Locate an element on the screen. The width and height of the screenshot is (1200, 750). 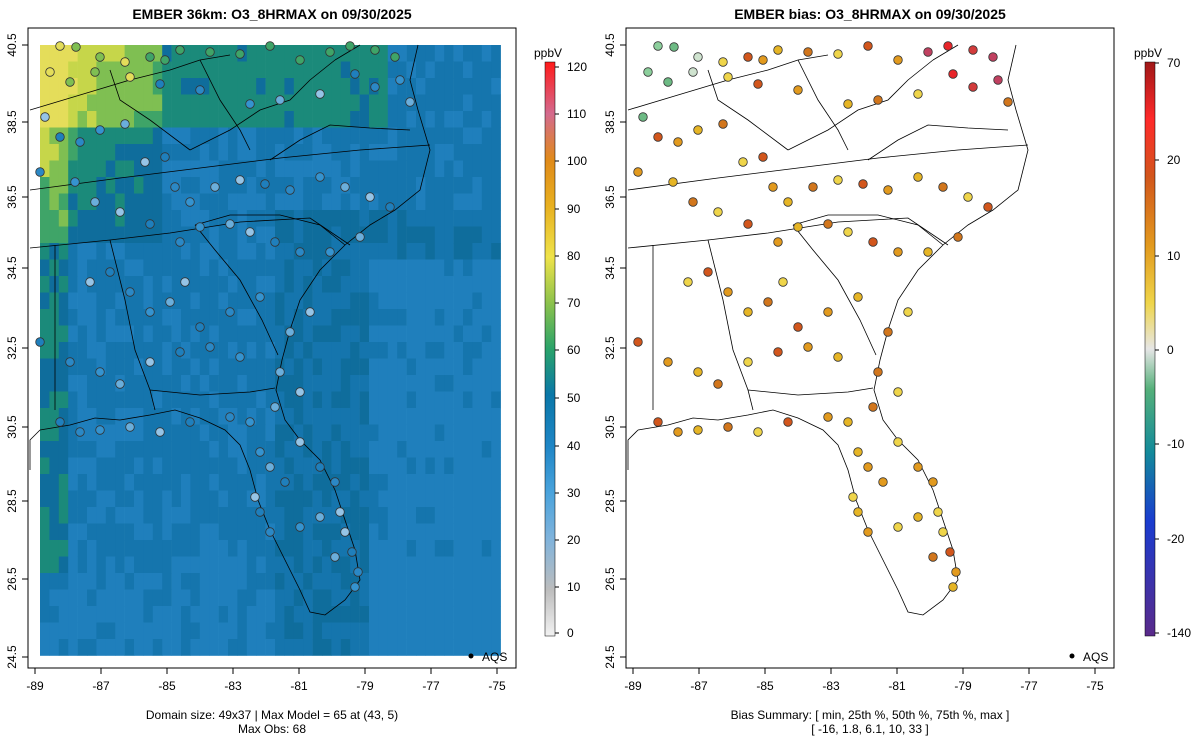
state-boundary-line is located at coordinates (270, 230).